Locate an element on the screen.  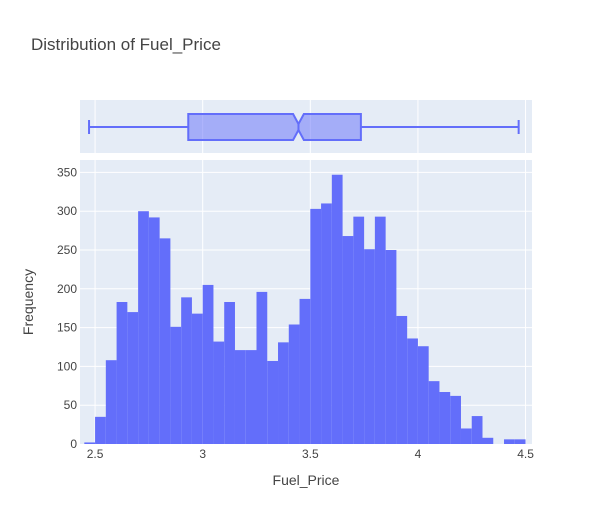
x-tick-label: 2.5 is located at coordinates (95, 454).